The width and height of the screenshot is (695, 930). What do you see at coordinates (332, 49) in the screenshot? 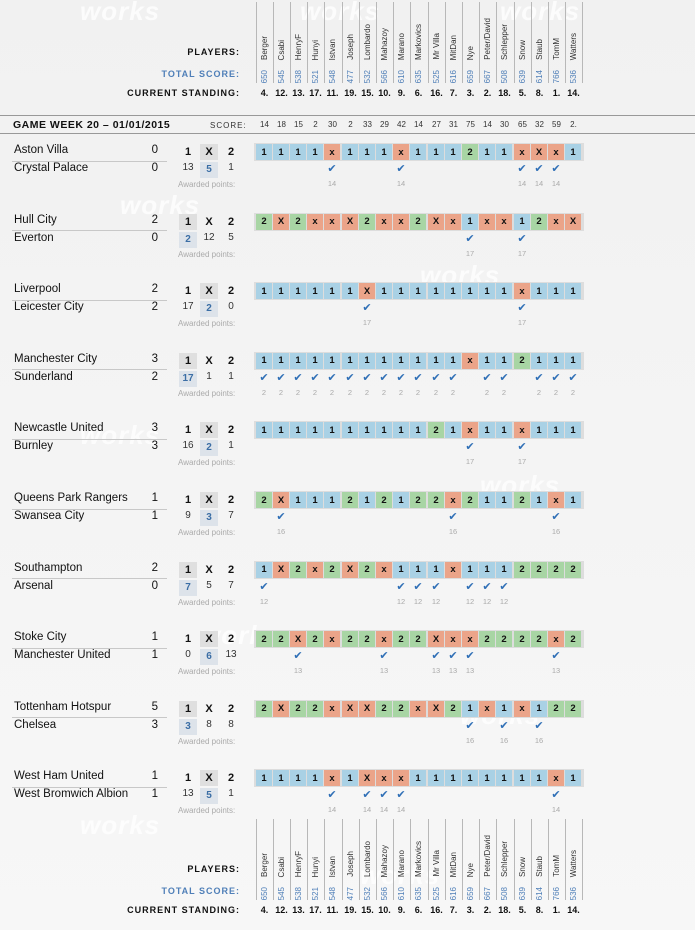
I see `player-name-text: Istvan` at bounding box center [332, 49].